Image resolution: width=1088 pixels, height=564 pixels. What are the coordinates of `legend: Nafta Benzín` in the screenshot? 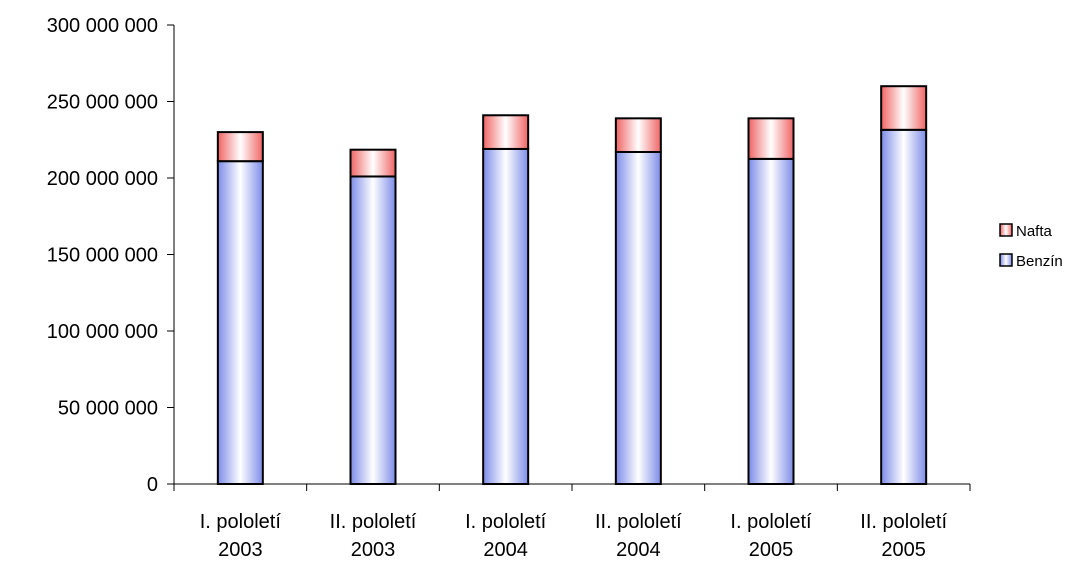 It's located at (1031, 246).